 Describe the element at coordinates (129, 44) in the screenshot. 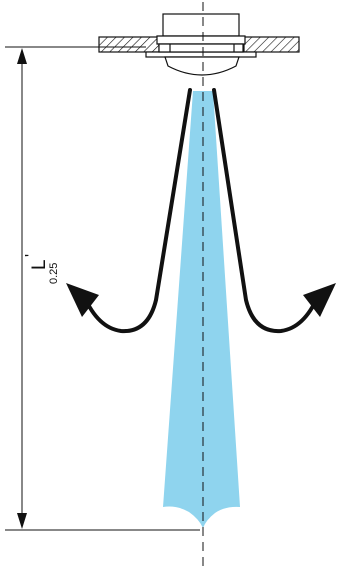

I see `ceiling-slab-left` at that location.